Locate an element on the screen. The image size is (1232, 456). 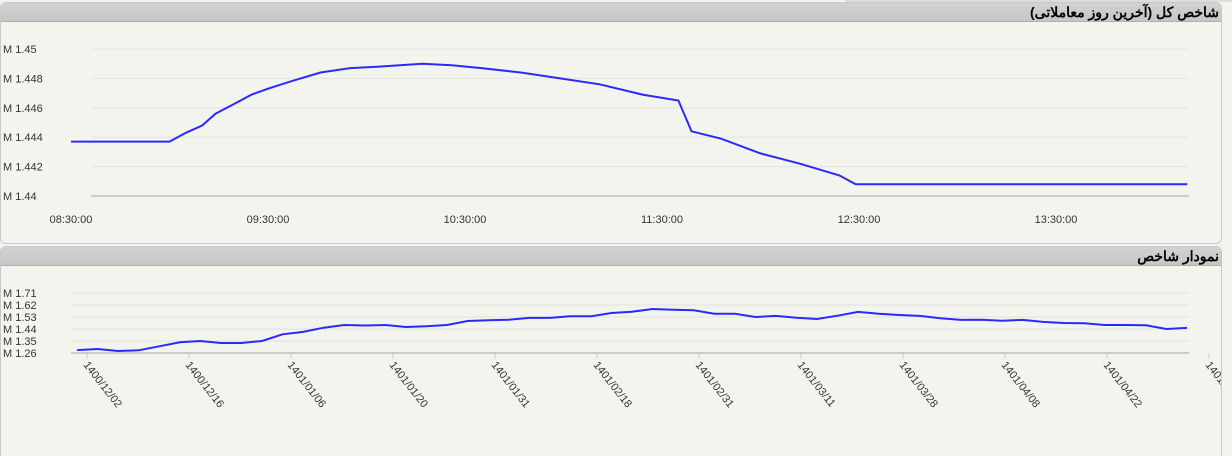
y-tick-label: M 1.444 is located at coordinates (23, 138).